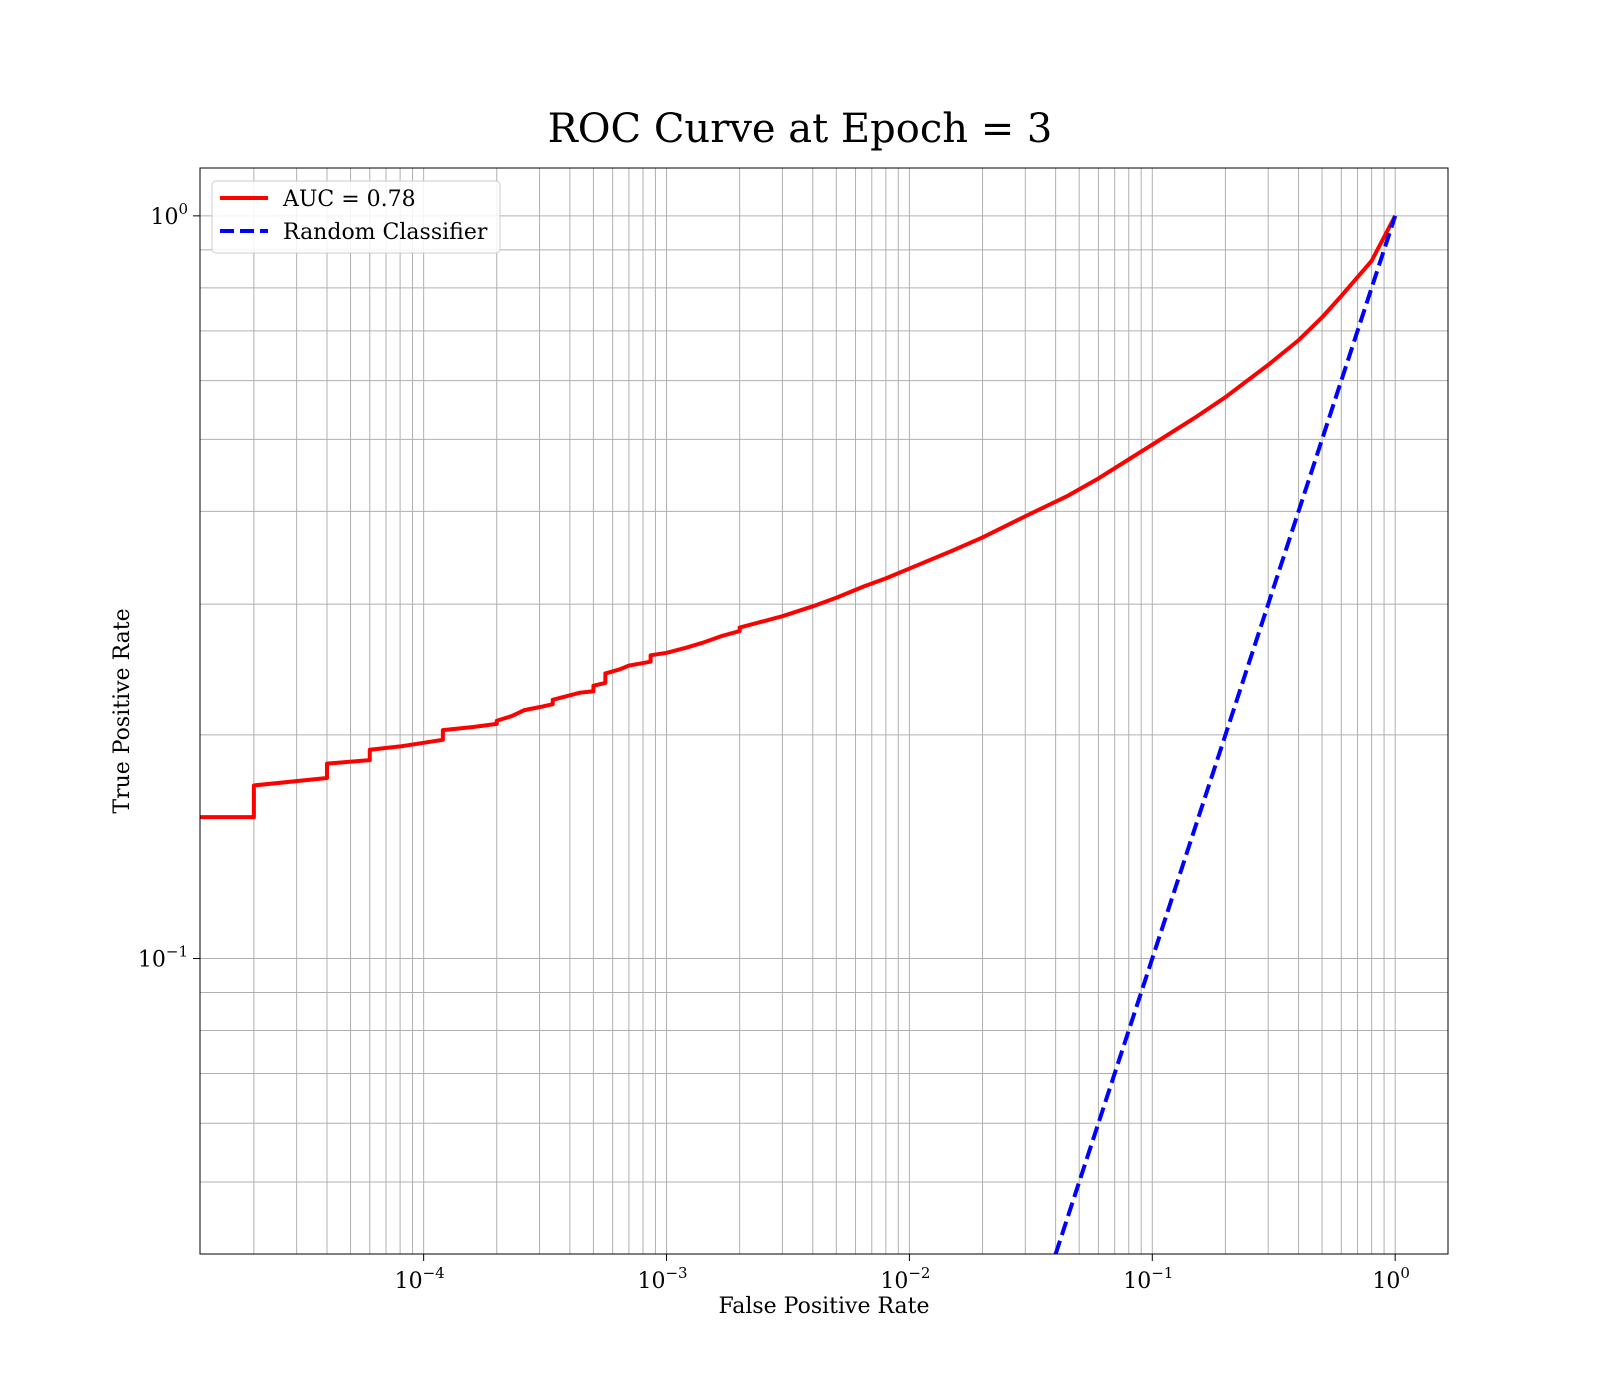 The height and width of the screenshot is (1400, 1600). What do you see at coordinates (163, 957) in the screenshot?
I see `y-tick-label: 10⁻¹` at bounding box center [163, 957].